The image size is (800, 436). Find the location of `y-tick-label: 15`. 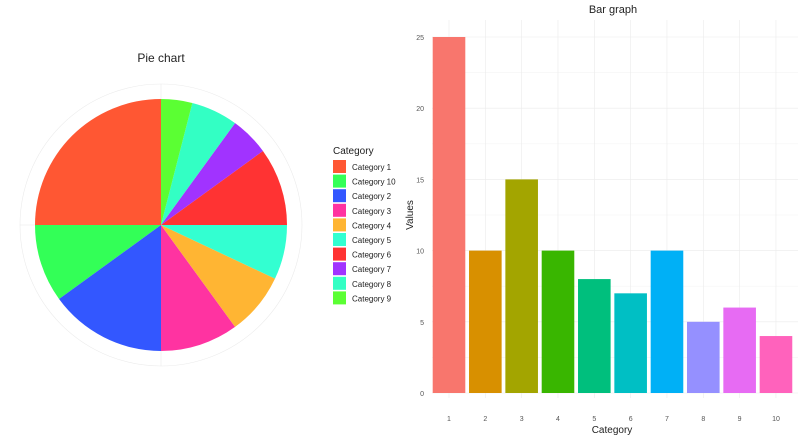

y-tick-label: 15 is located at coordinates (420, 180).